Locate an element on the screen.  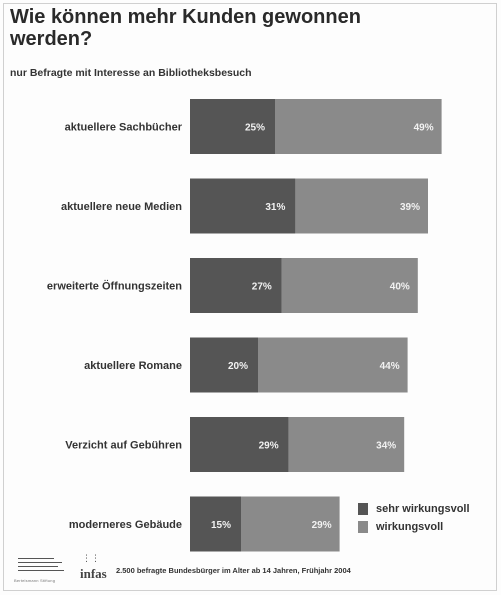
value-label-wirkungsvoll-moderneres-gebäude: 29% is located at coordinates (322, 525).